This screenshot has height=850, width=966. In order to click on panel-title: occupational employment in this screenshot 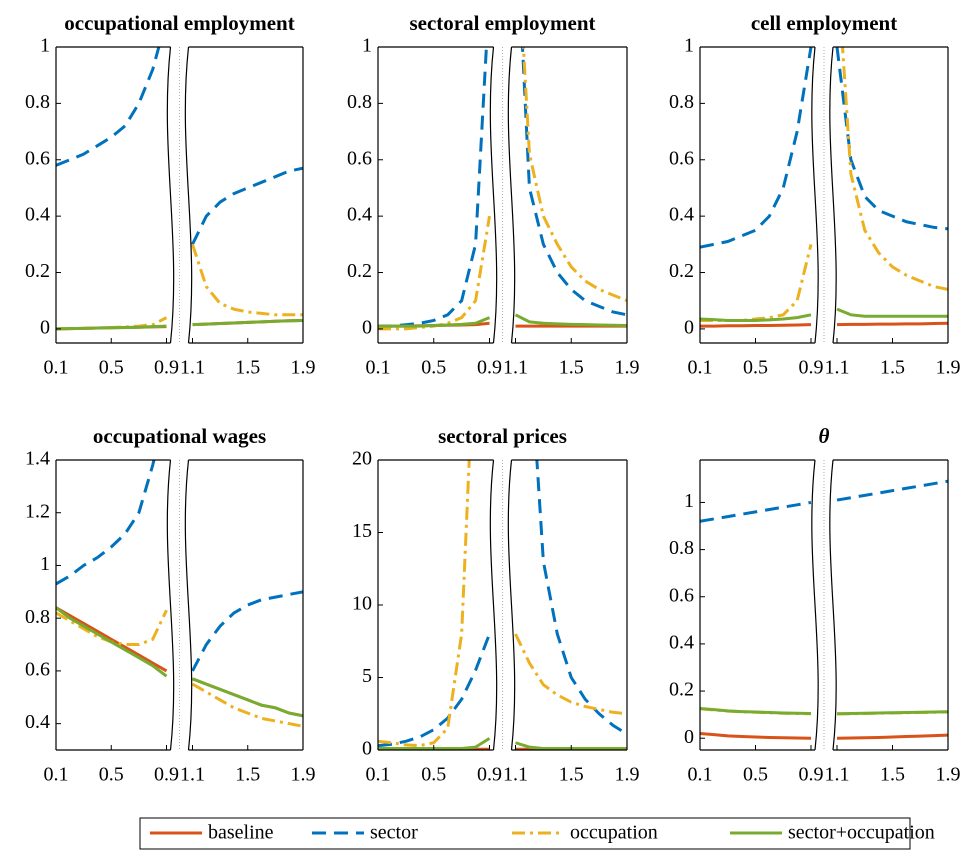, I will do `click(179, 23)`.